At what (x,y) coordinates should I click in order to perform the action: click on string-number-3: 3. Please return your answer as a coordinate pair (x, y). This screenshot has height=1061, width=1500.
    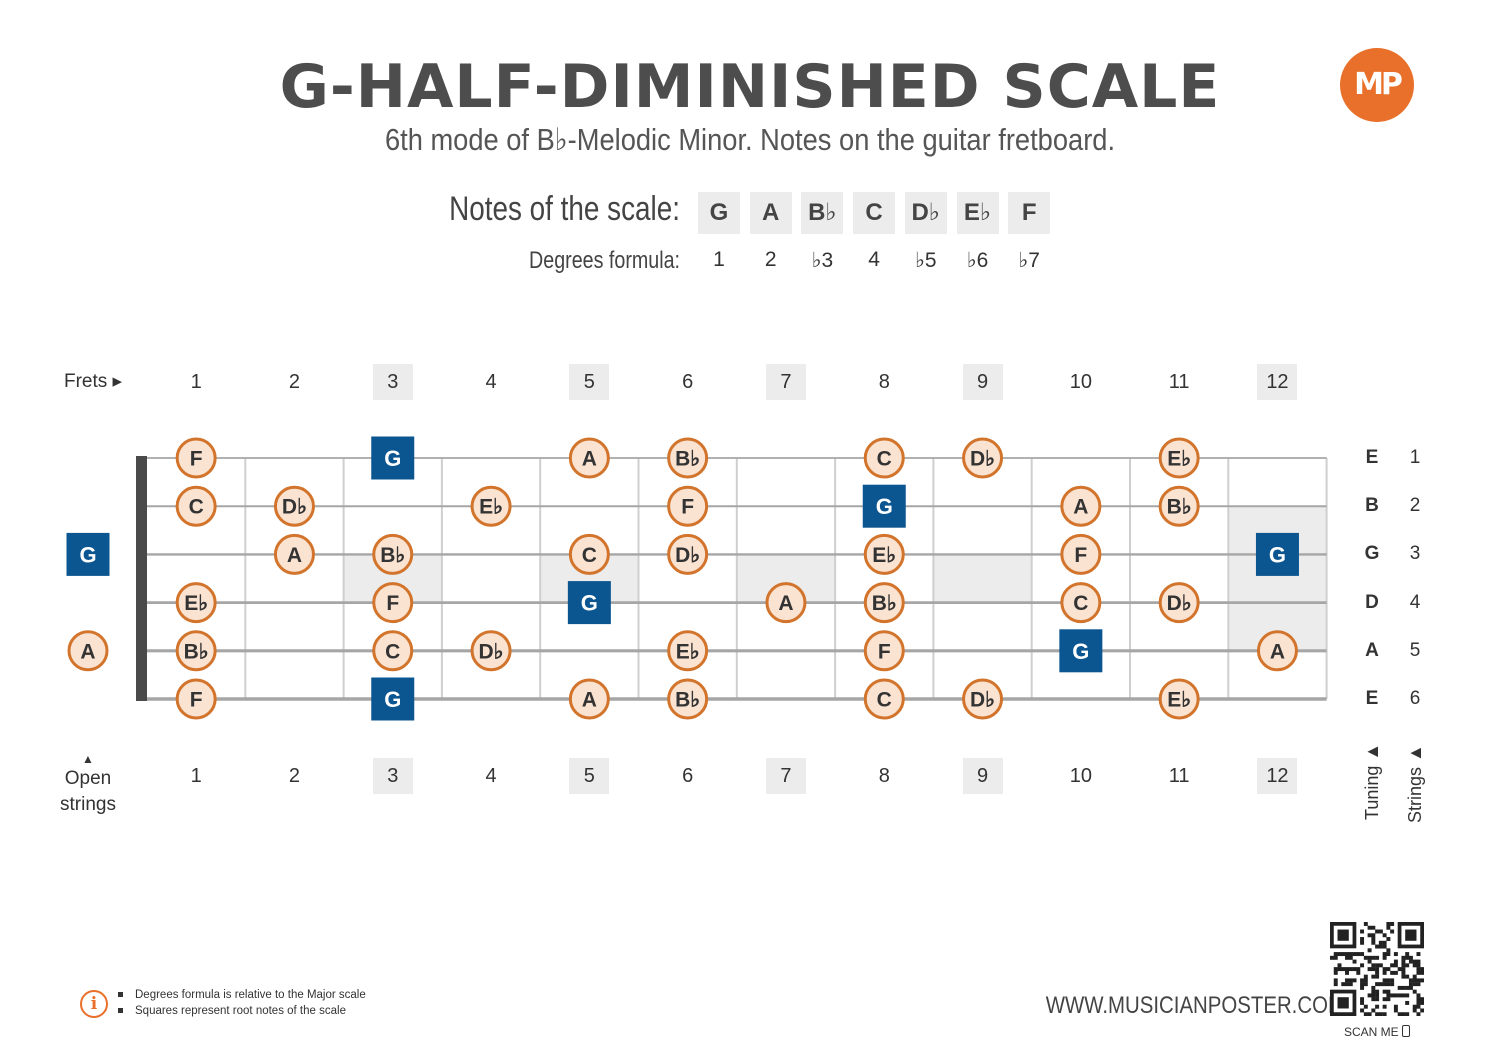
    Looking at the image, I should click on (1415, 554).